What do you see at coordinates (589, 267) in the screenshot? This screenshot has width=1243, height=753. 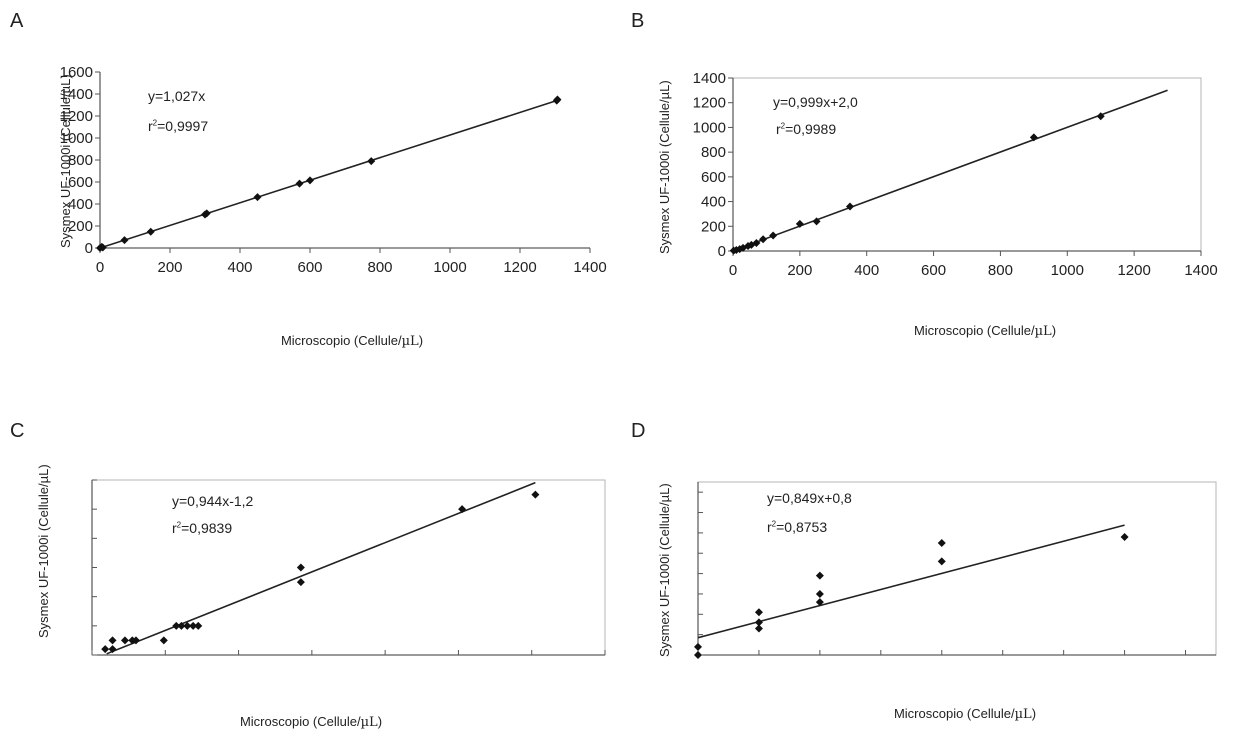 I see `x-tick-label: 1400` at bounding box center [589, 267].